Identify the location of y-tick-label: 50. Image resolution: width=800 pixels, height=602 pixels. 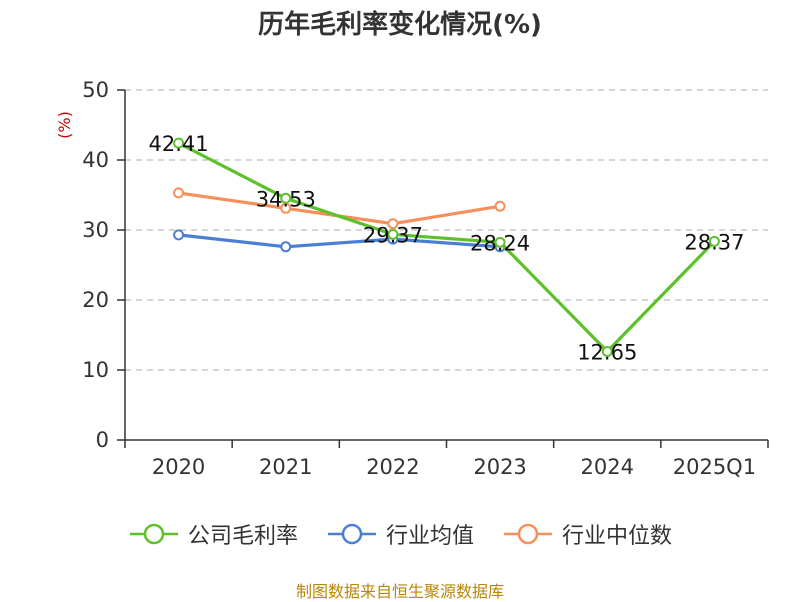
(95, 90).